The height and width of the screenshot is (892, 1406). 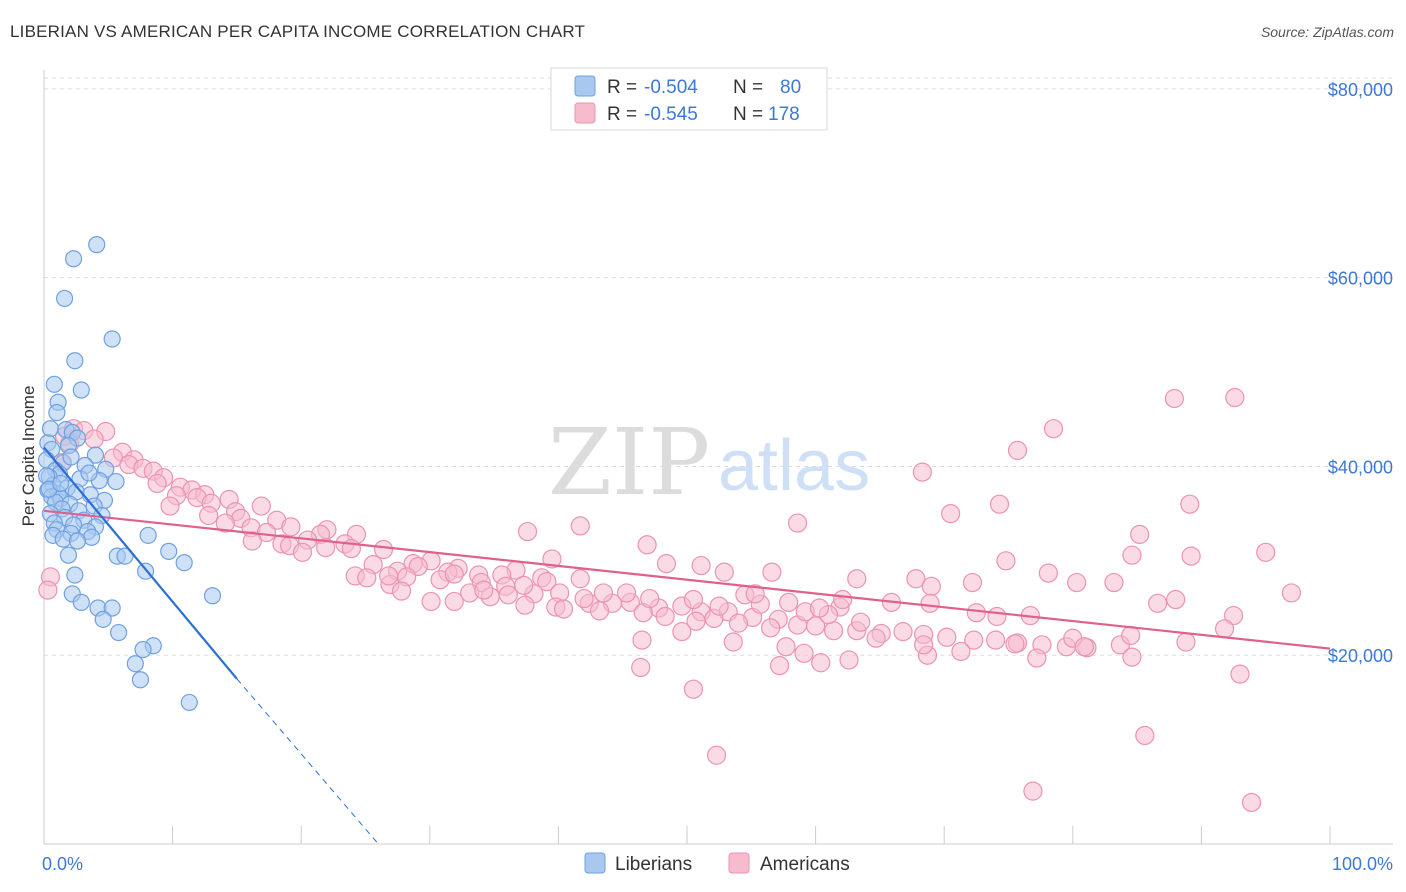 What do you see at coordinates (1327, 32) in the screenshot?
I see `source-credit: Source: ZipAtlas.com` at bounding box center [1327, 32].